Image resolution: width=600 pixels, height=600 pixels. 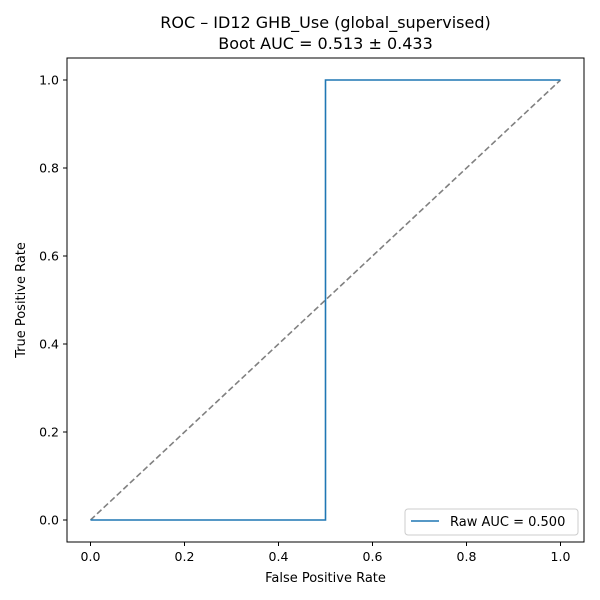 What do you see at coordinates (49, 168) in the screenshot?
I see `y-tick-label: 0.8` at bounding box center [49, 168].